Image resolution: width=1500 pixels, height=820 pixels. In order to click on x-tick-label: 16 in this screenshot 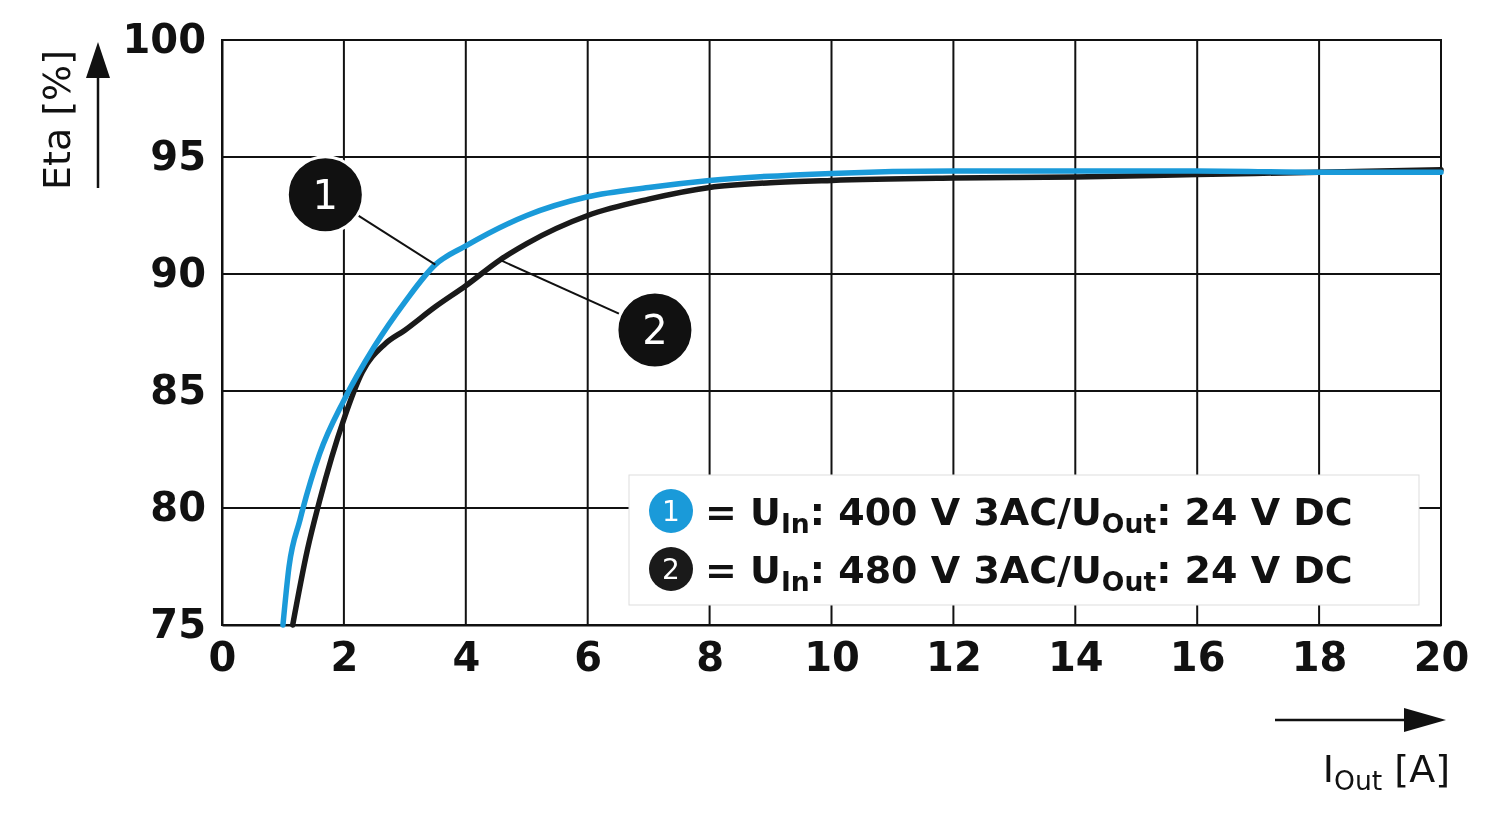, I will do `click(1197, 657)`.